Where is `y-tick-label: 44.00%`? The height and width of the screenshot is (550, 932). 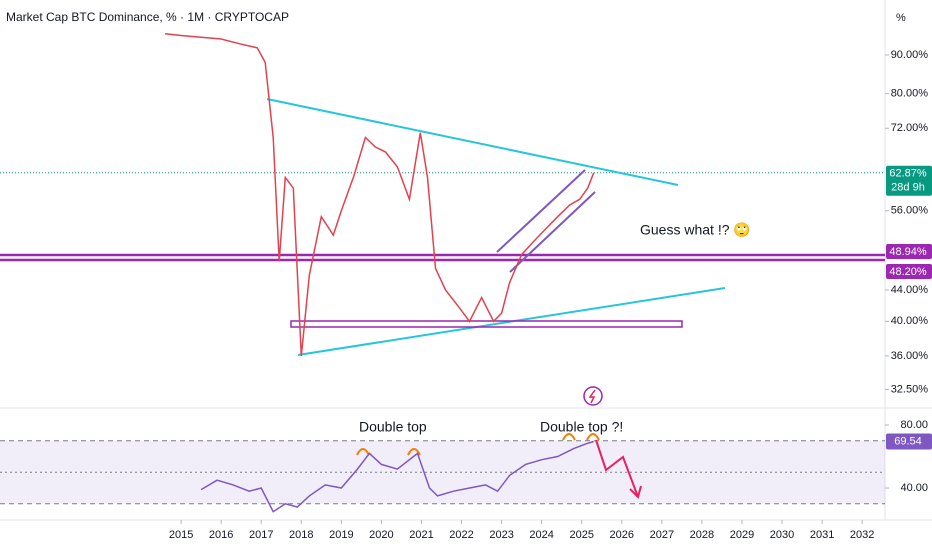
y-tick-label: 44.00% is located at coordinates (910, 290).